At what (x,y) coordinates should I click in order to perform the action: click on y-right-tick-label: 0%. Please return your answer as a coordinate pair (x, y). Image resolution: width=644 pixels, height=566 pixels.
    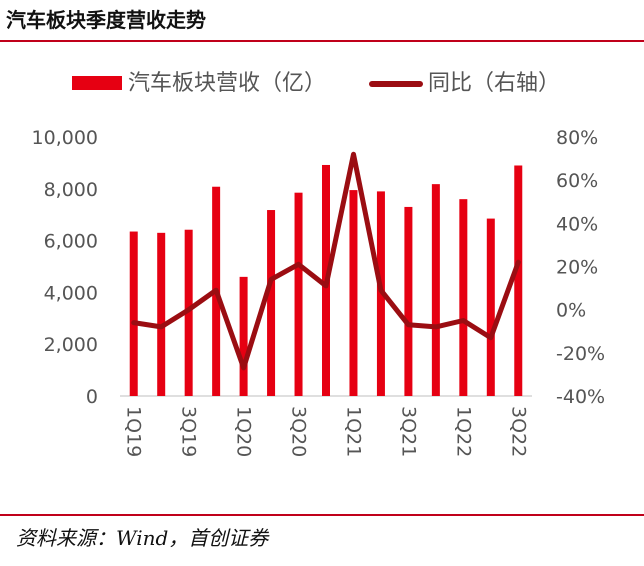
    Looking at the image, I should click on (571, 311).